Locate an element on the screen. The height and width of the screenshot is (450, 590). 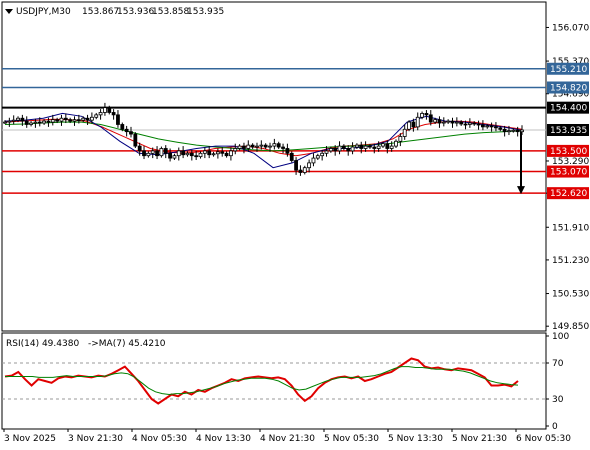
time-tick-label: 4 Nov 13:30 is located at coordinates (223, 439).